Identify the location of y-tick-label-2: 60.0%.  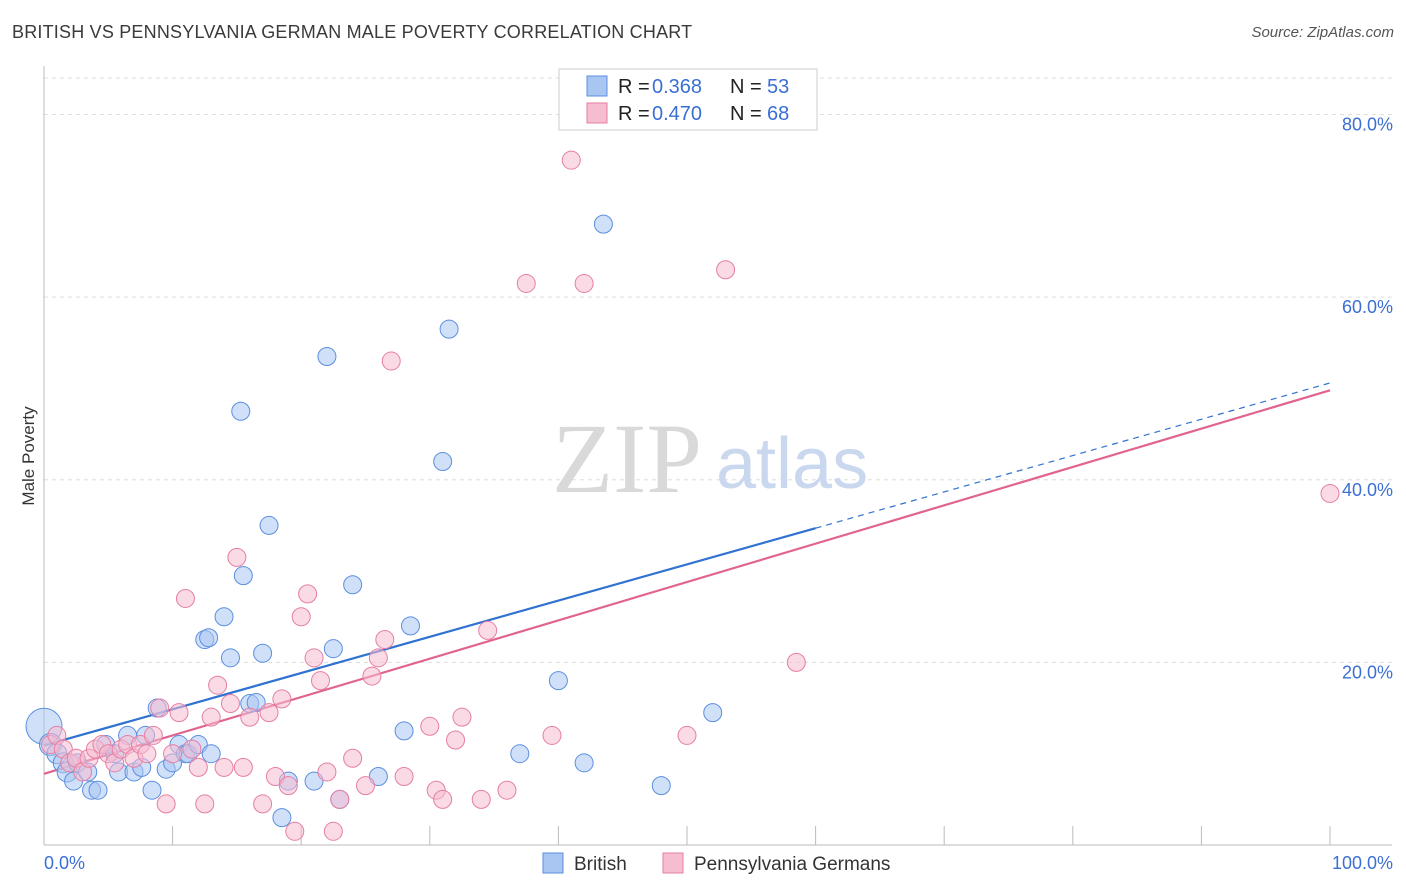
(1367, 307).